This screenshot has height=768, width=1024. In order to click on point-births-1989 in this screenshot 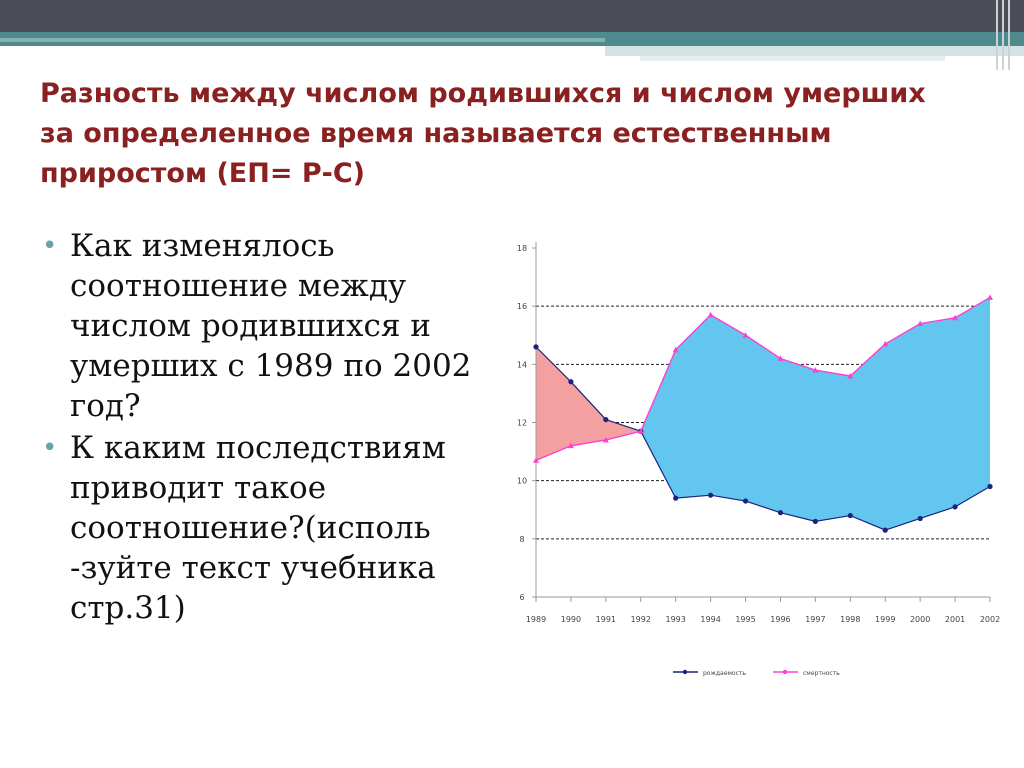, I will do `click(536, 347)`.